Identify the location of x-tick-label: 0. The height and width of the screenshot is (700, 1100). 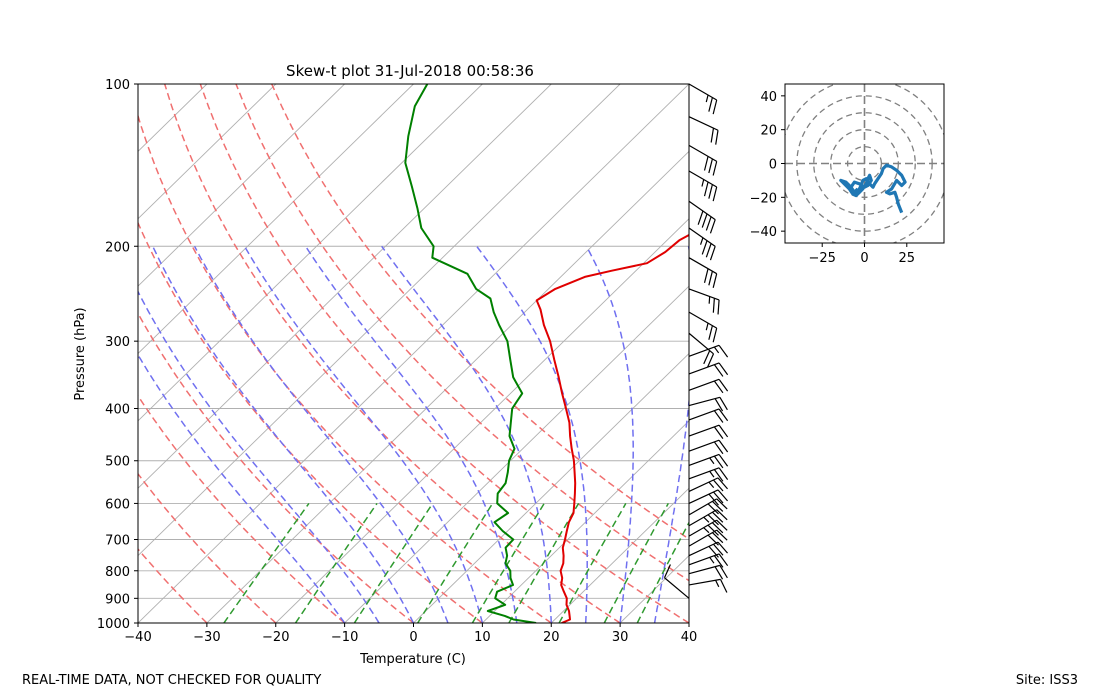
(413, 637).